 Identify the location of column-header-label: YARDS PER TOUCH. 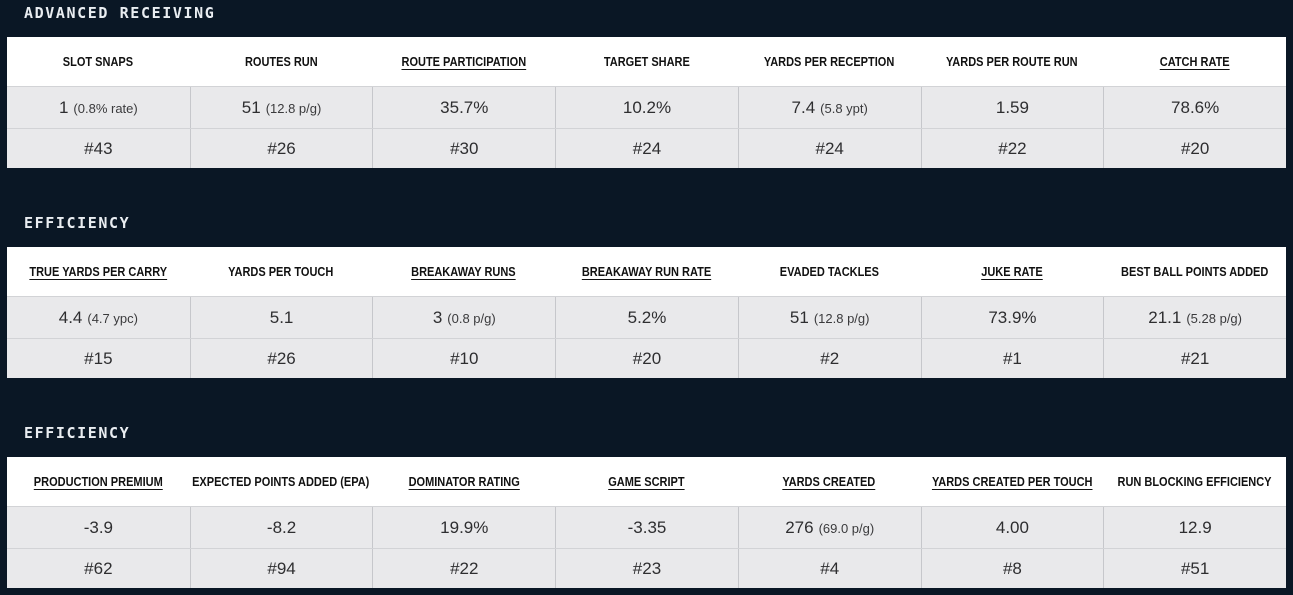
(281, 271).